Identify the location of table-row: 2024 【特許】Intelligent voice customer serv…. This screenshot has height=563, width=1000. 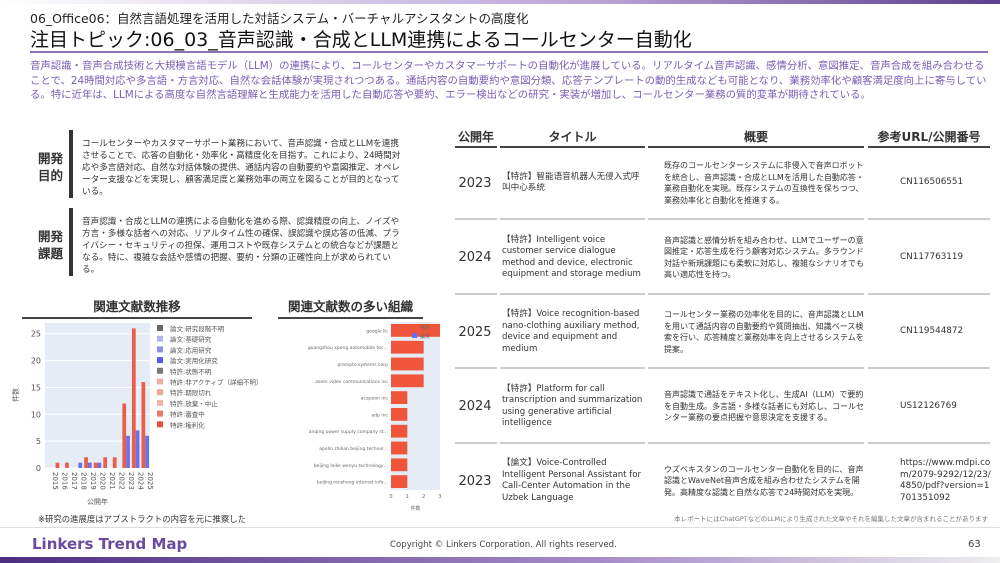
(726, 258).